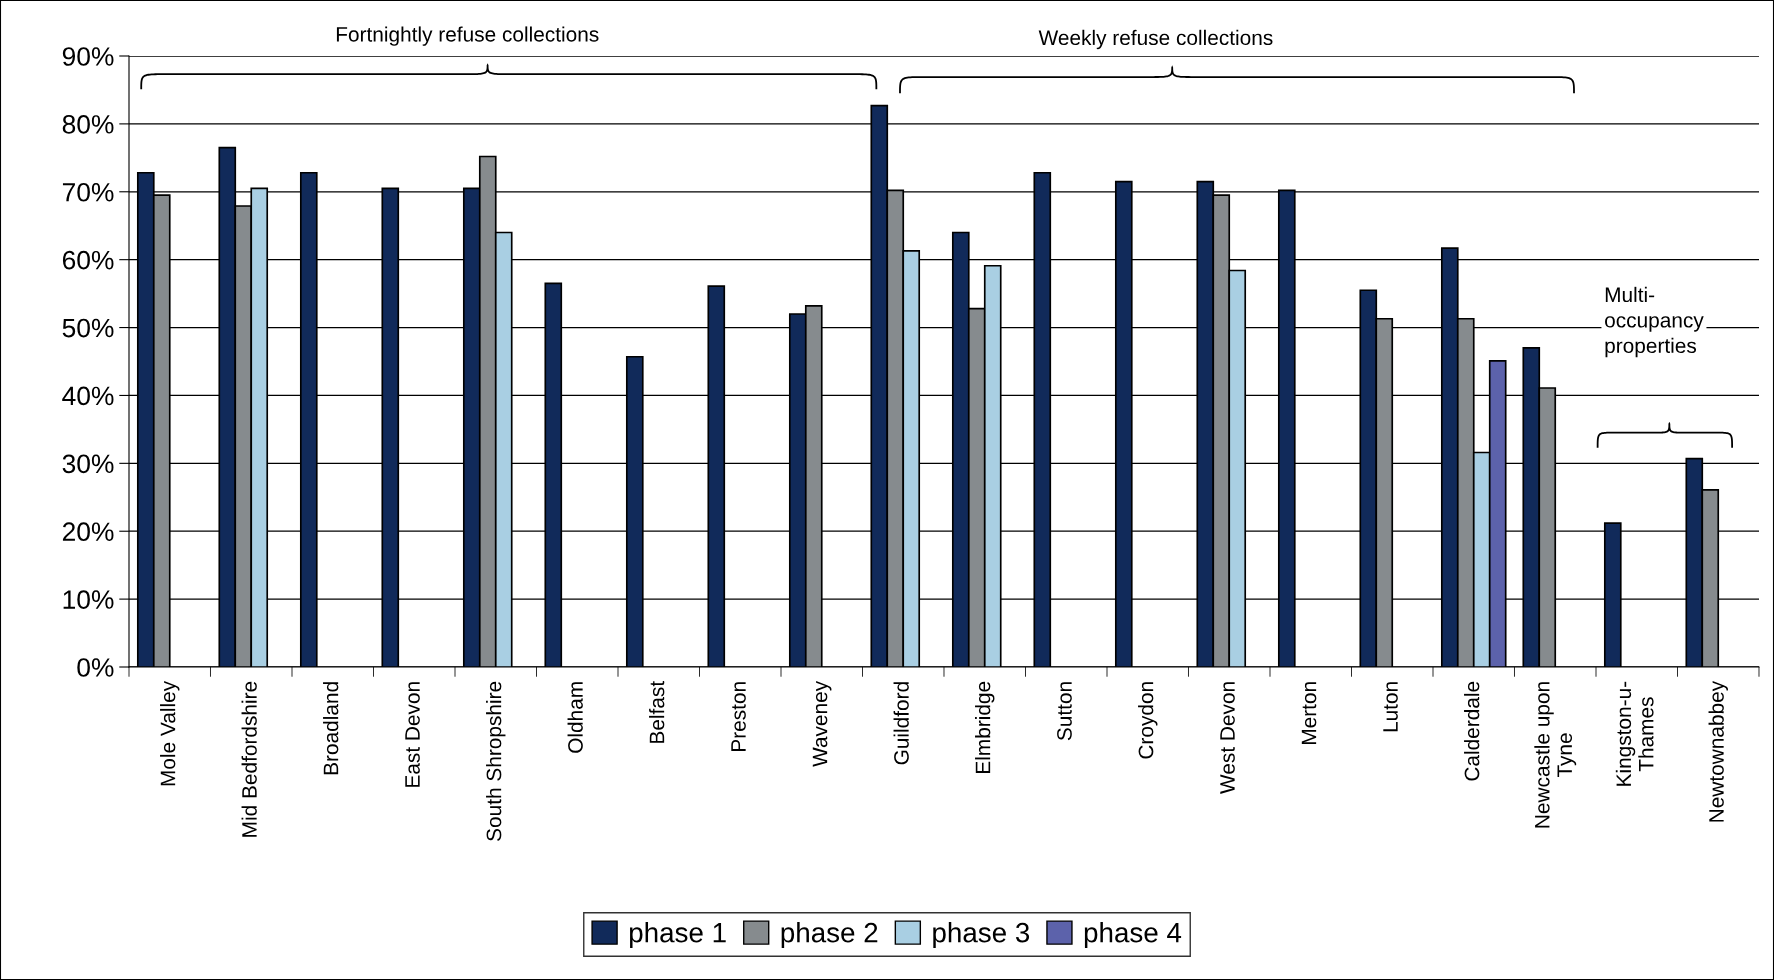 The height and width of the screenshot is (980, 1774). Describe the element at coordinates (88, 396) in the screenshot. I see `y-tick-label: 40%` at that location.